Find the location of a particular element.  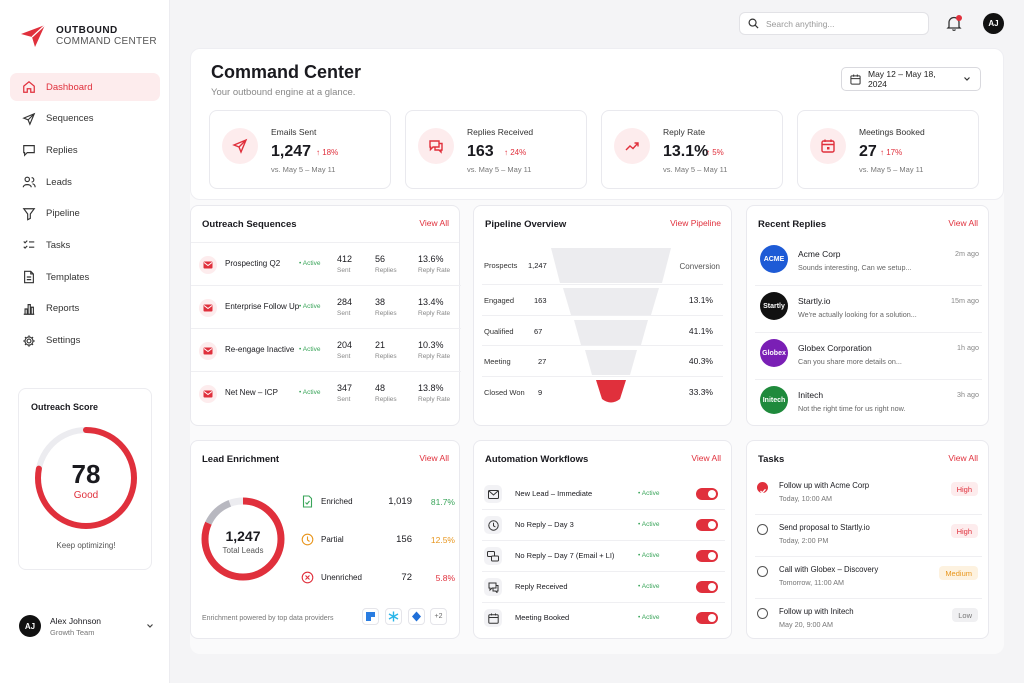

search-input is located at coordinates (841, 23).